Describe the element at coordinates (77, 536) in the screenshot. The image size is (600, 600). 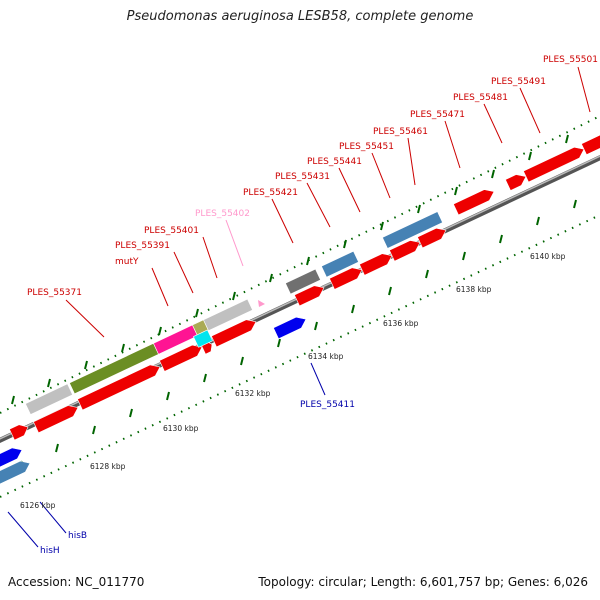
I see `gene-label-hisb: hisB` at that location.